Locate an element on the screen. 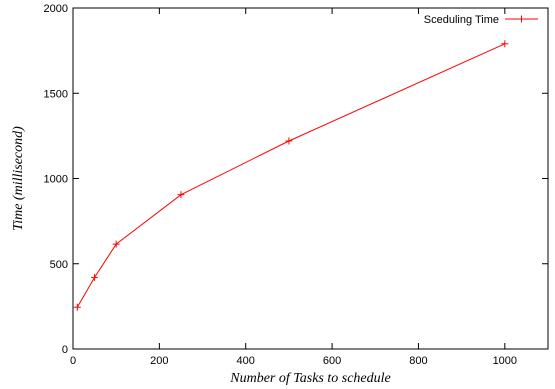 The height and width of the screenshot is (389, 555). x-tick-label: 600 is located at coordinates (332, 361).